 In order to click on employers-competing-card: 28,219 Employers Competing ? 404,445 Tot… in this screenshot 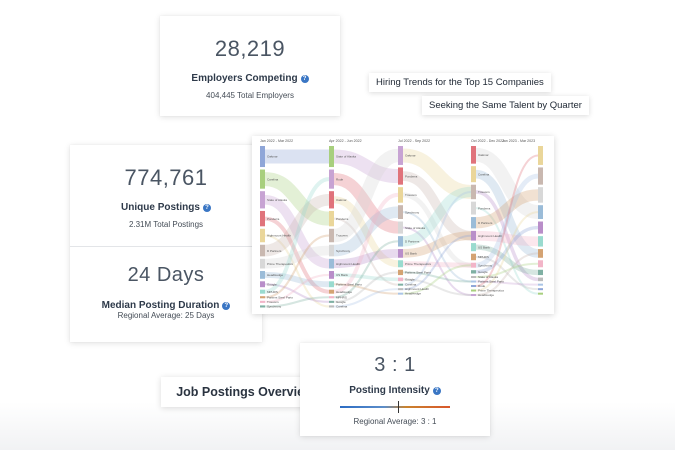, I will do `click(250, 66)`.